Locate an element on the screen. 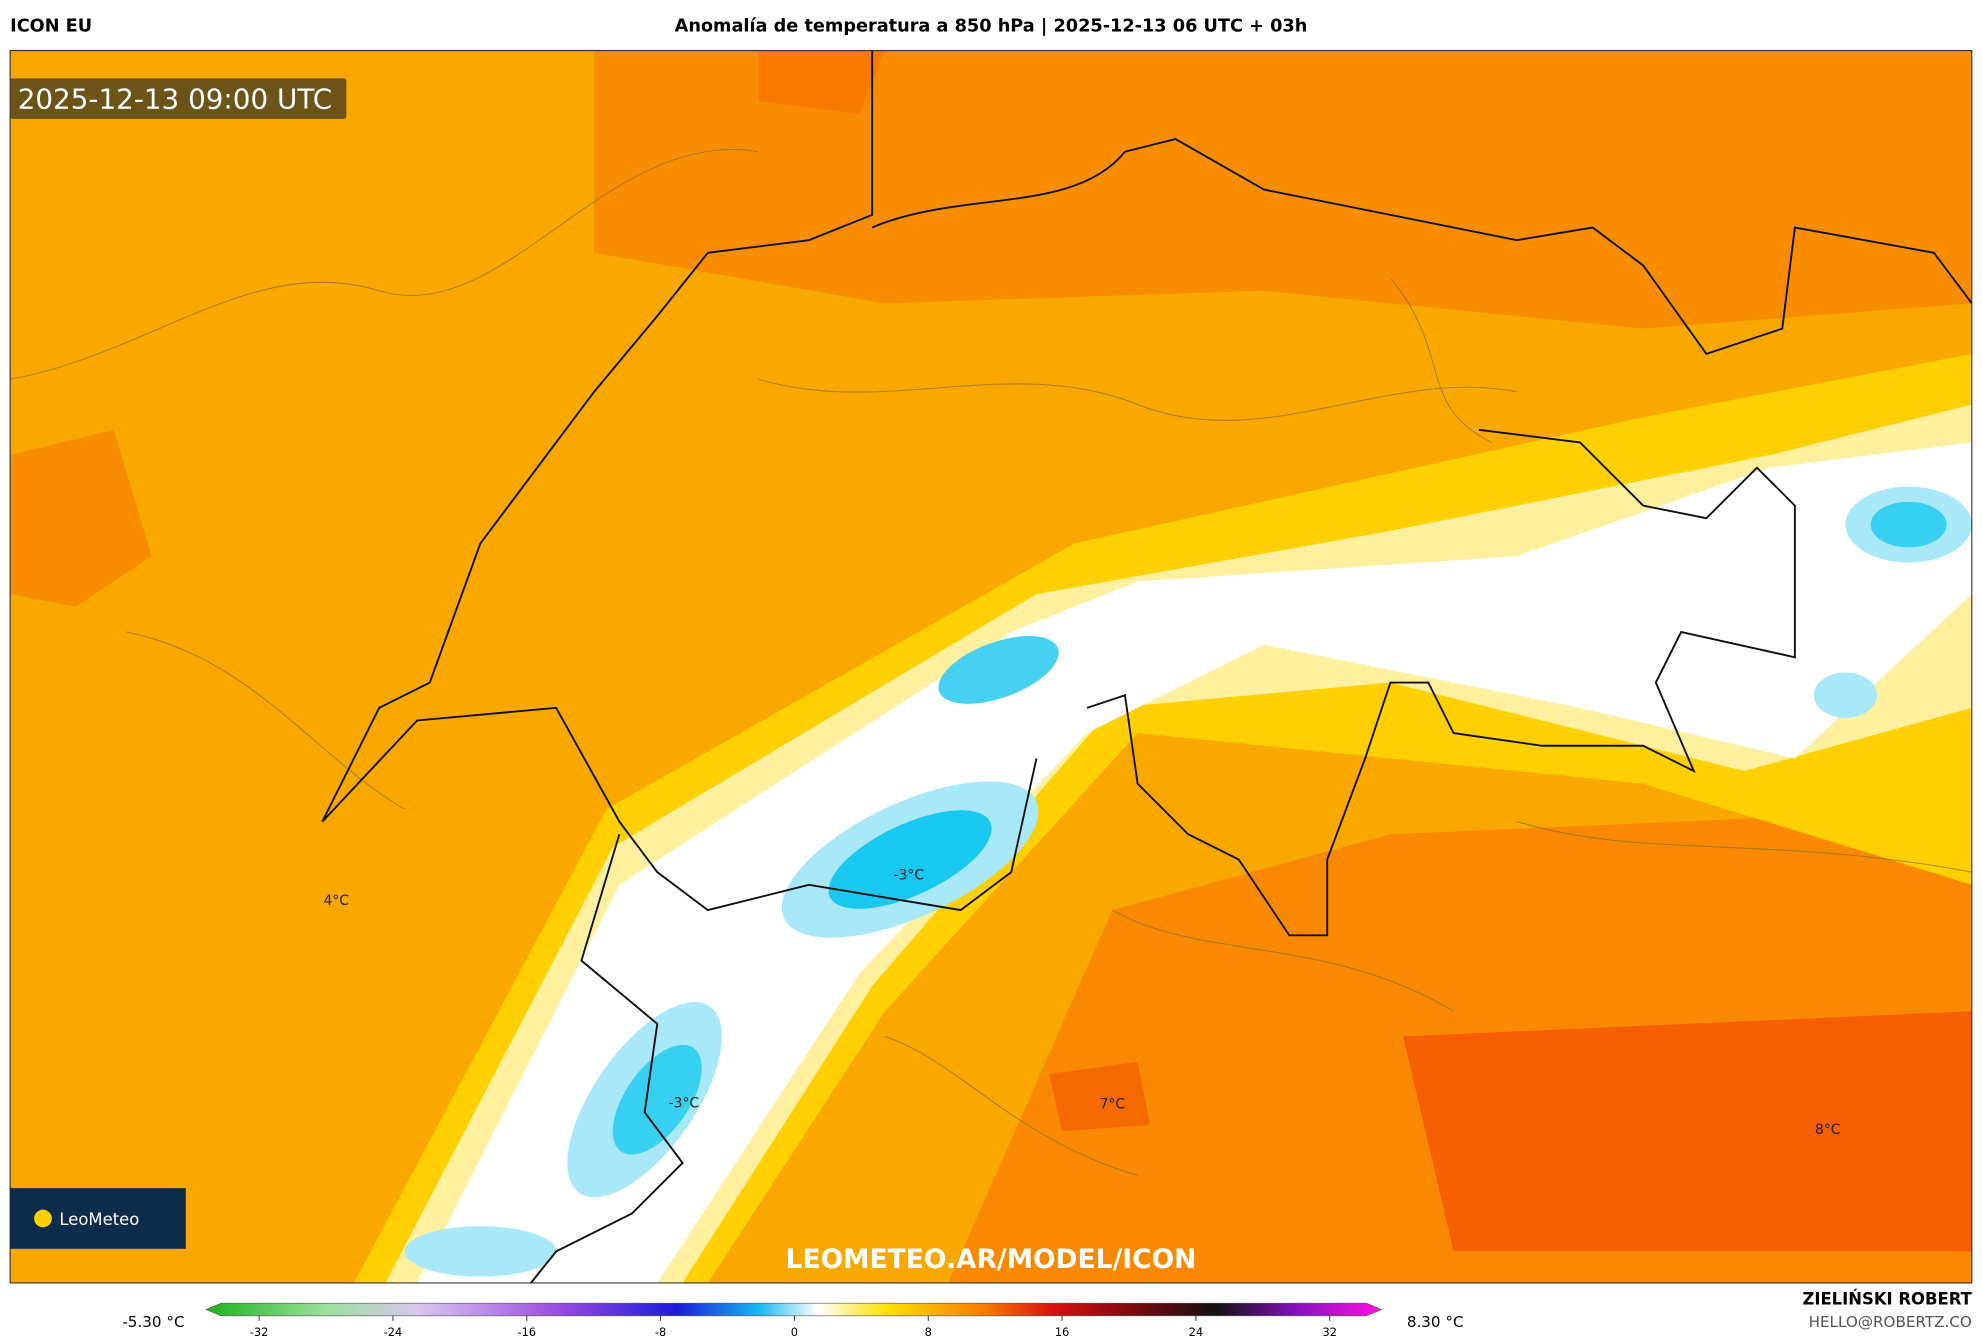  colorbar is located at coordinates (794, 1309).